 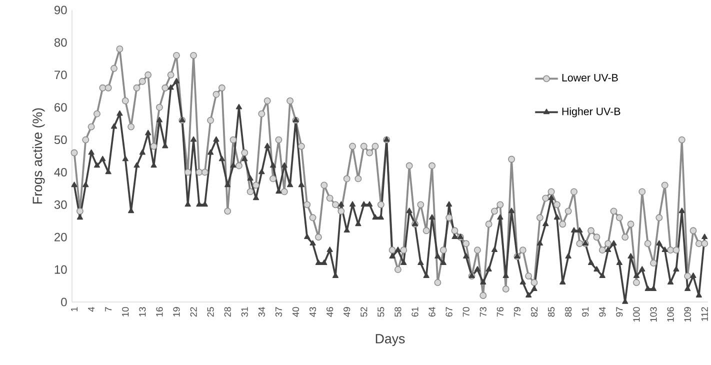 What do you see at coordinates (687, 314) in the screenshot?
I see `x-tick-label: 109` at bounding box center [687, 314].